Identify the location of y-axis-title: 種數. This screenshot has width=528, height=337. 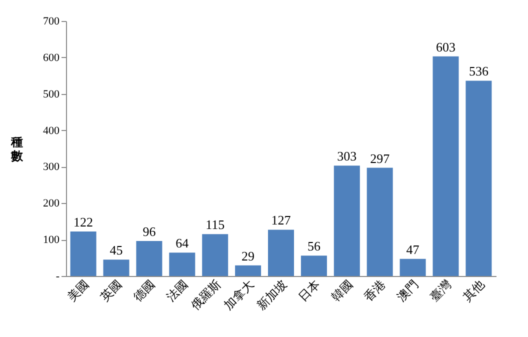
(17, 149).